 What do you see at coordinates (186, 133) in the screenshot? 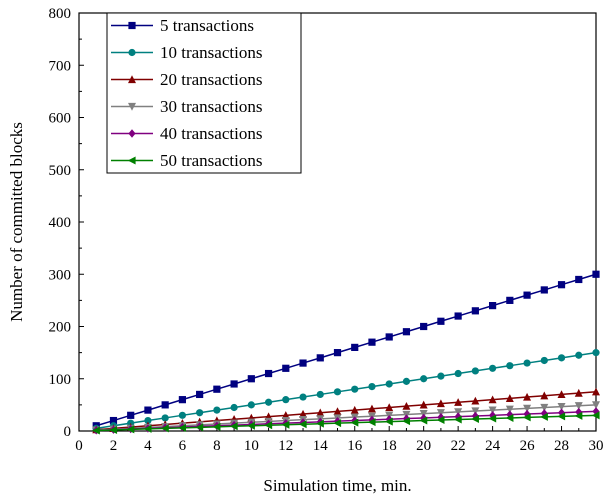
I see `legend-item: 40 transactions` at bounding box center [186, 133].